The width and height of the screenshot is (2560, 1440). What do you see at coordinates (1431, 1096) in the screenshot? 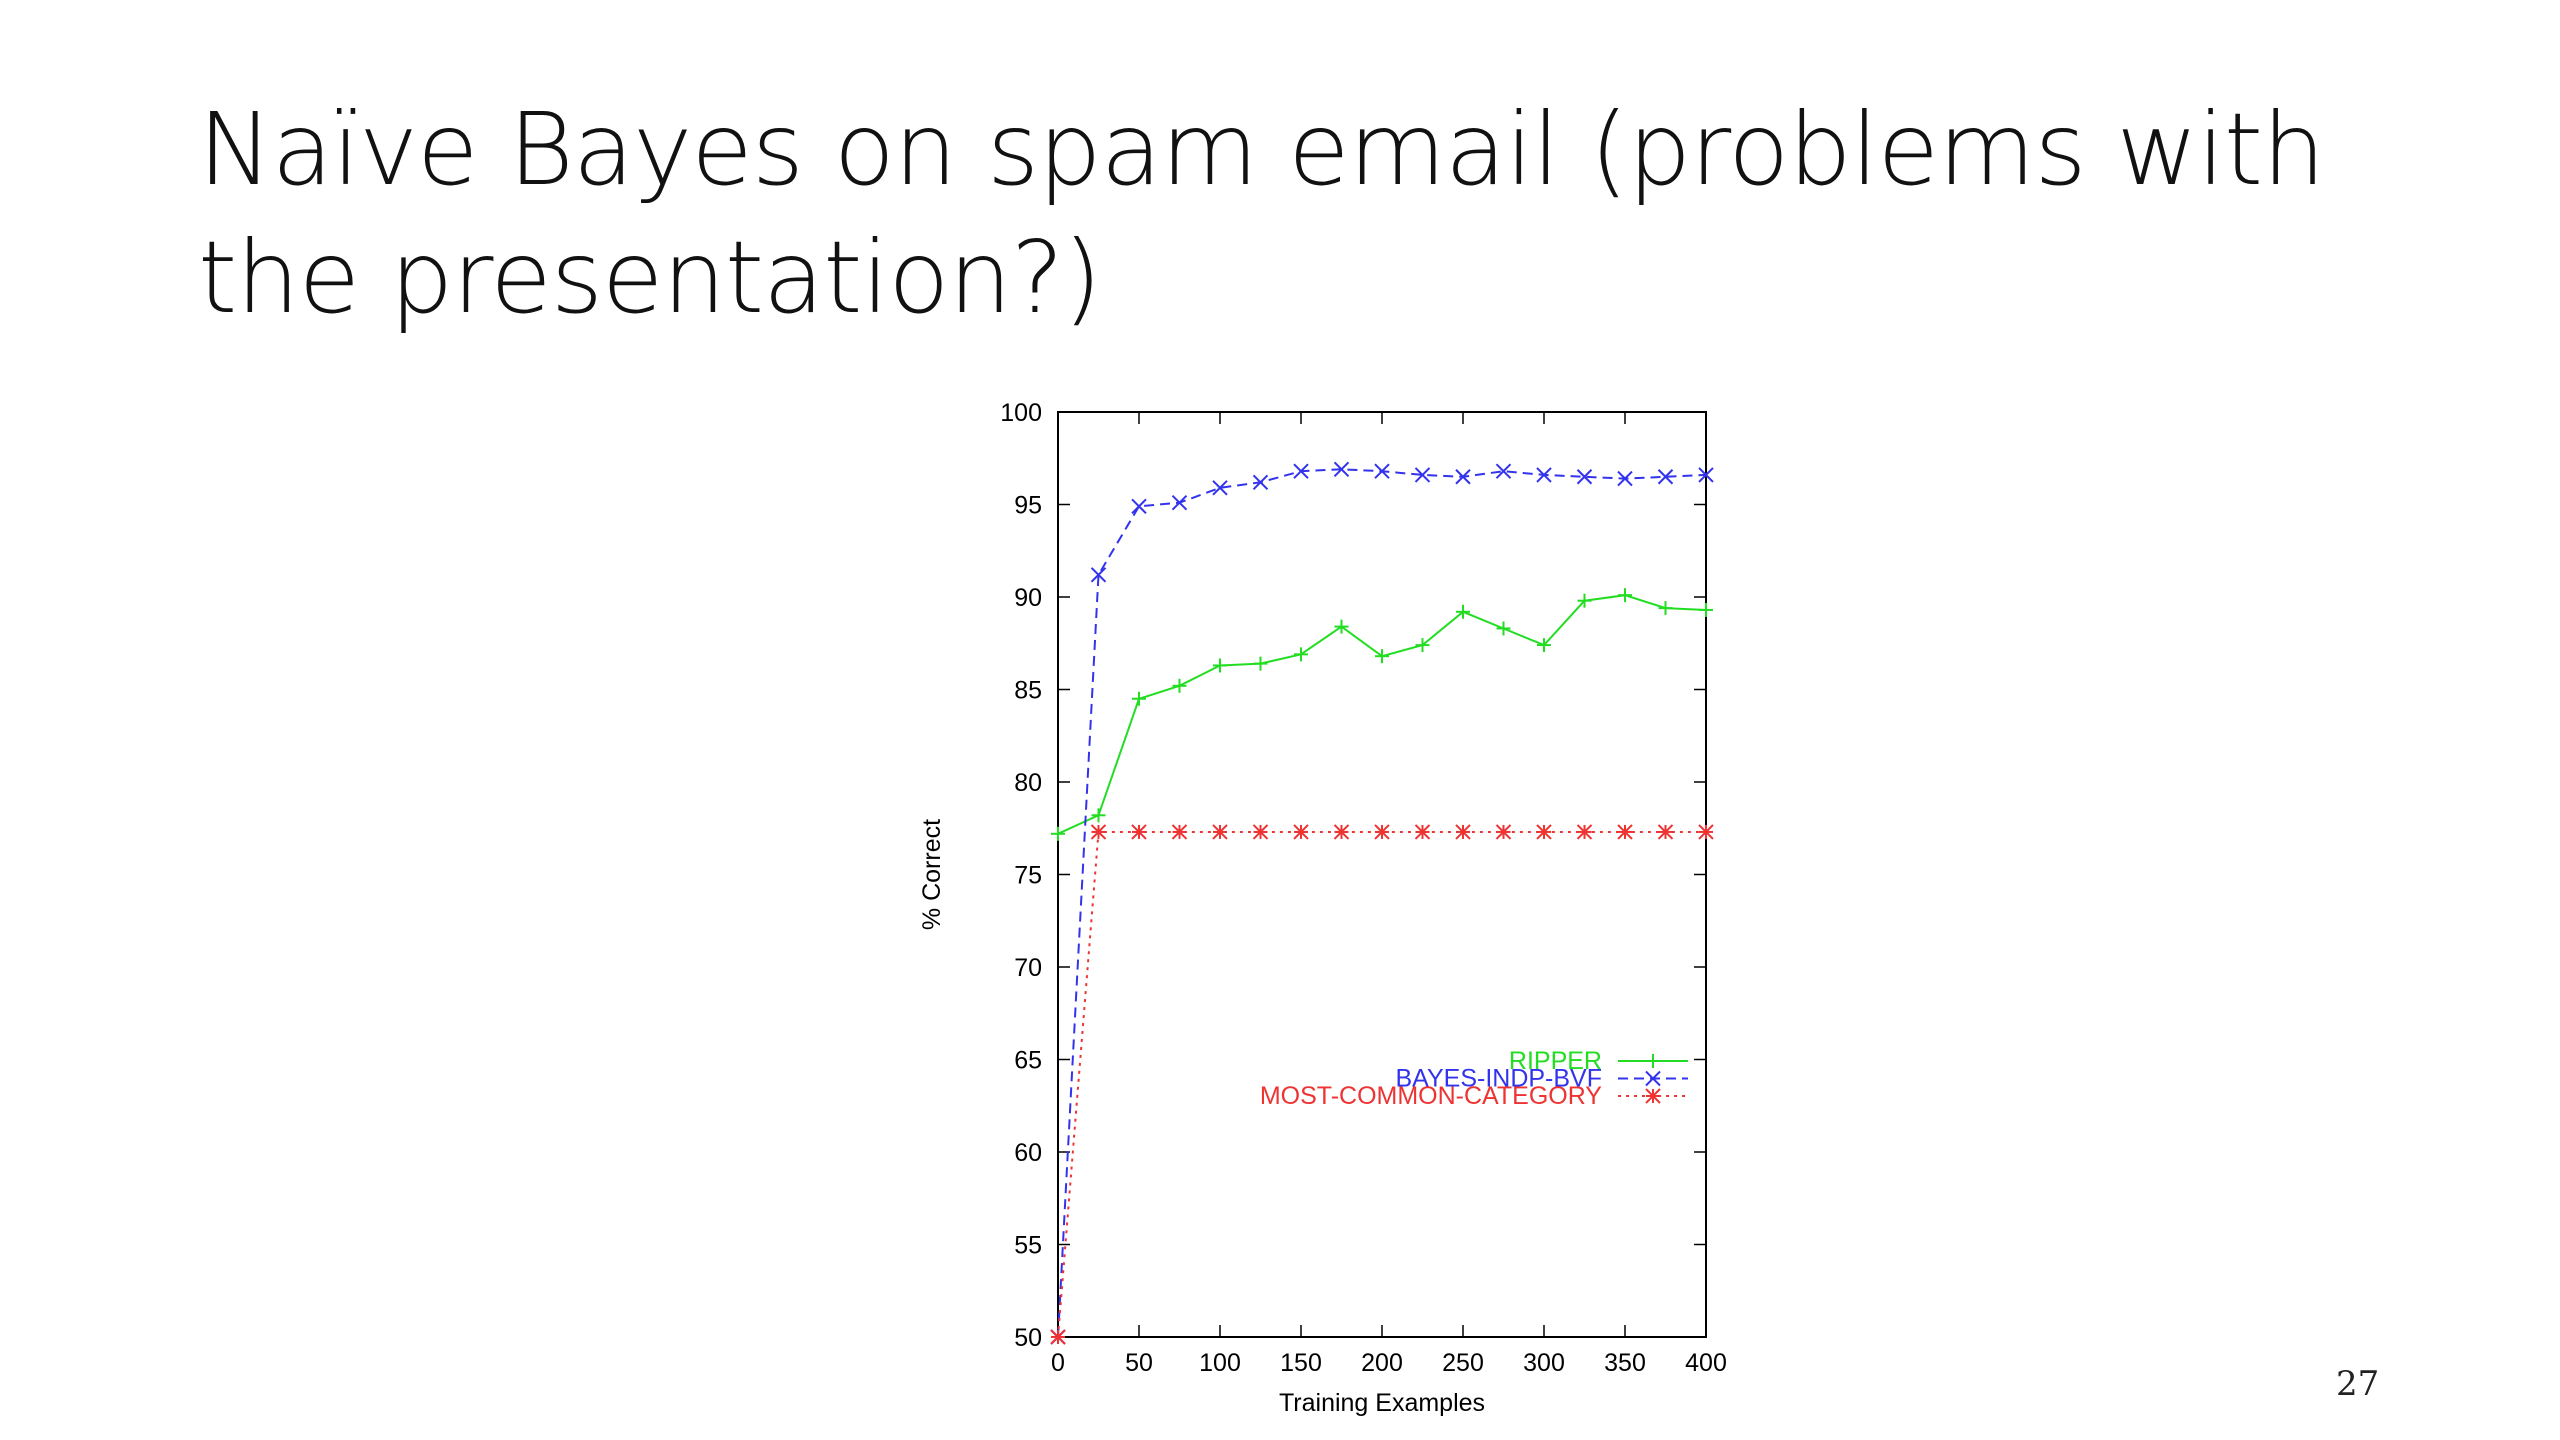
I see `legend-label: MOST-COMMON-CATEGORY` at bounding box center [1431, 1096].